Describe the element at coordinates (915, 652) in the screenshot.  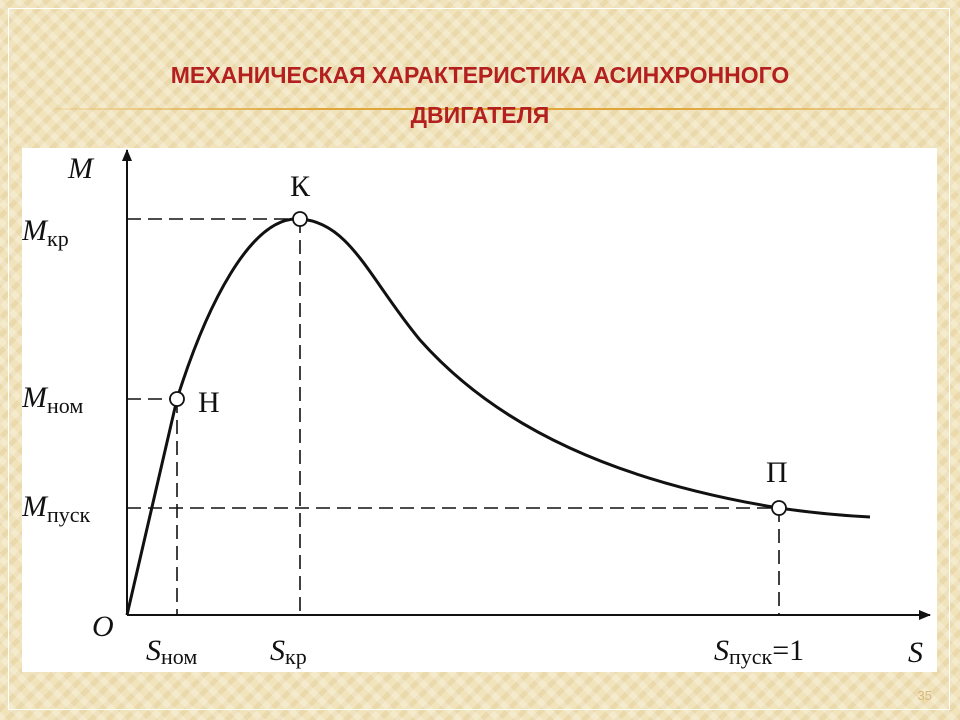
I see `x-axis-label: S` at that location.